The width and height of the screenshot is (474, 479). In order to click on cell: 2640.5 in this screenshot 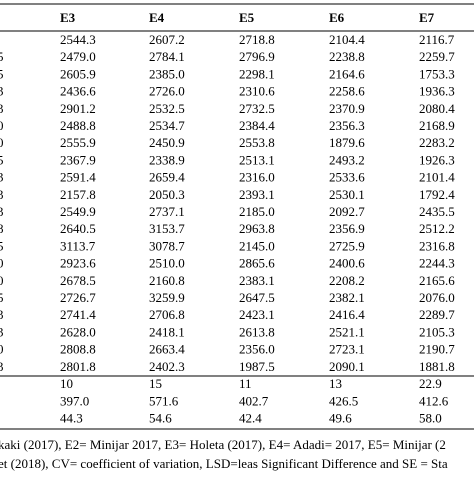, I will do `click(78, 228)`.